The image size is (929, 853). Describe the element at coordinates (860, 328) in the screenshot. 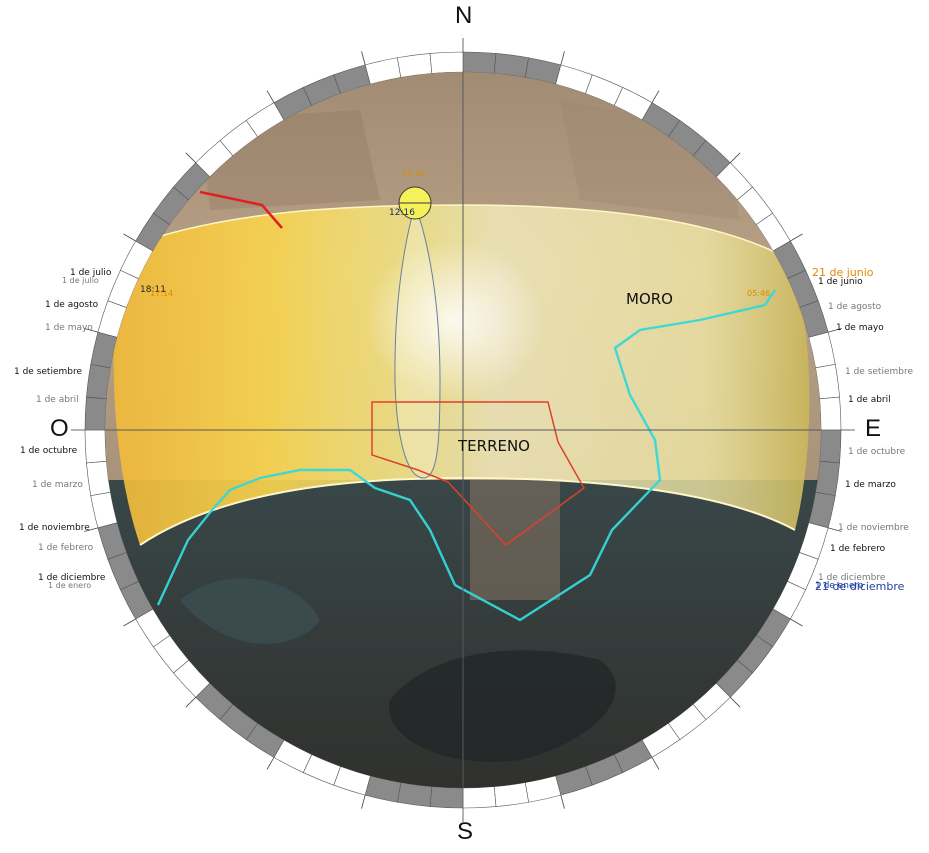

I see `east-date-label: 1 de mayo` at that location.